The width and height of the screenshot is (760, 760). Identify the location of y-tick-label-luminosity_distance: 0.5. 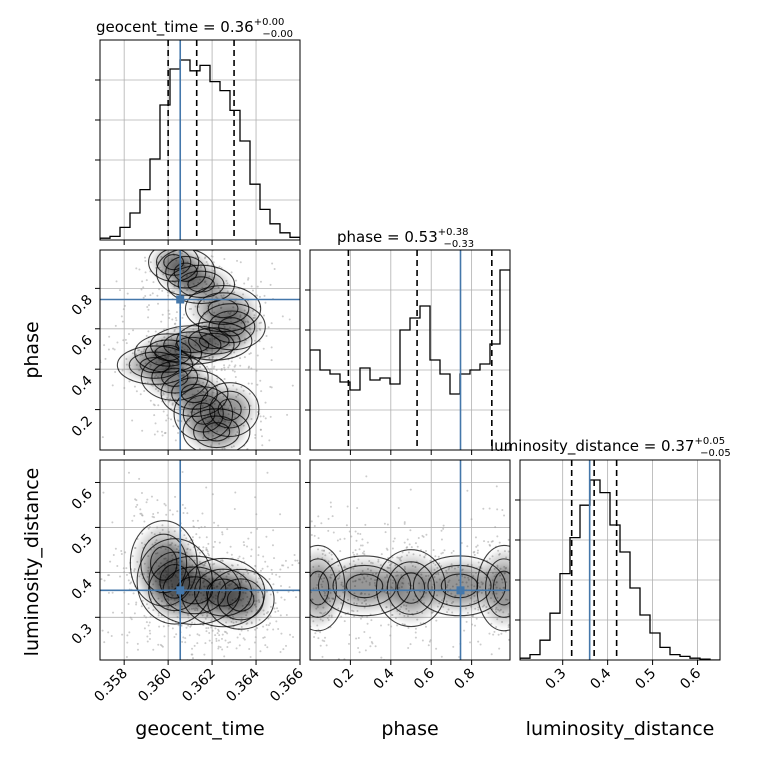
(82, 544).